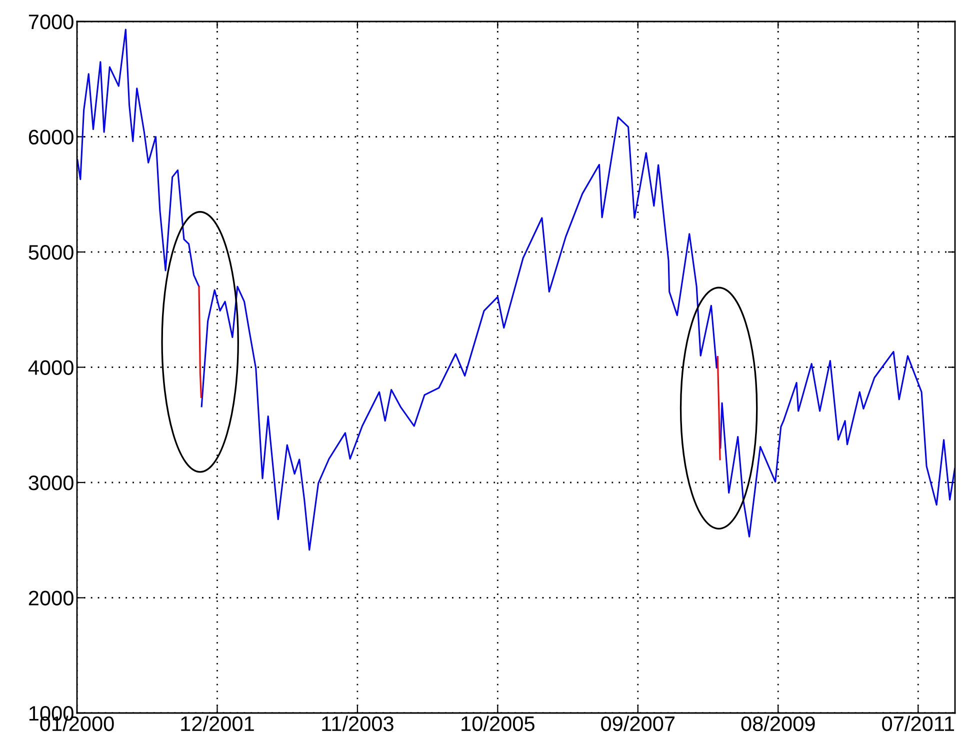 Image resolution: width=964 pixels, height=750 pixels. I want to click on y-tick-label: 6000, so click(51, 137).